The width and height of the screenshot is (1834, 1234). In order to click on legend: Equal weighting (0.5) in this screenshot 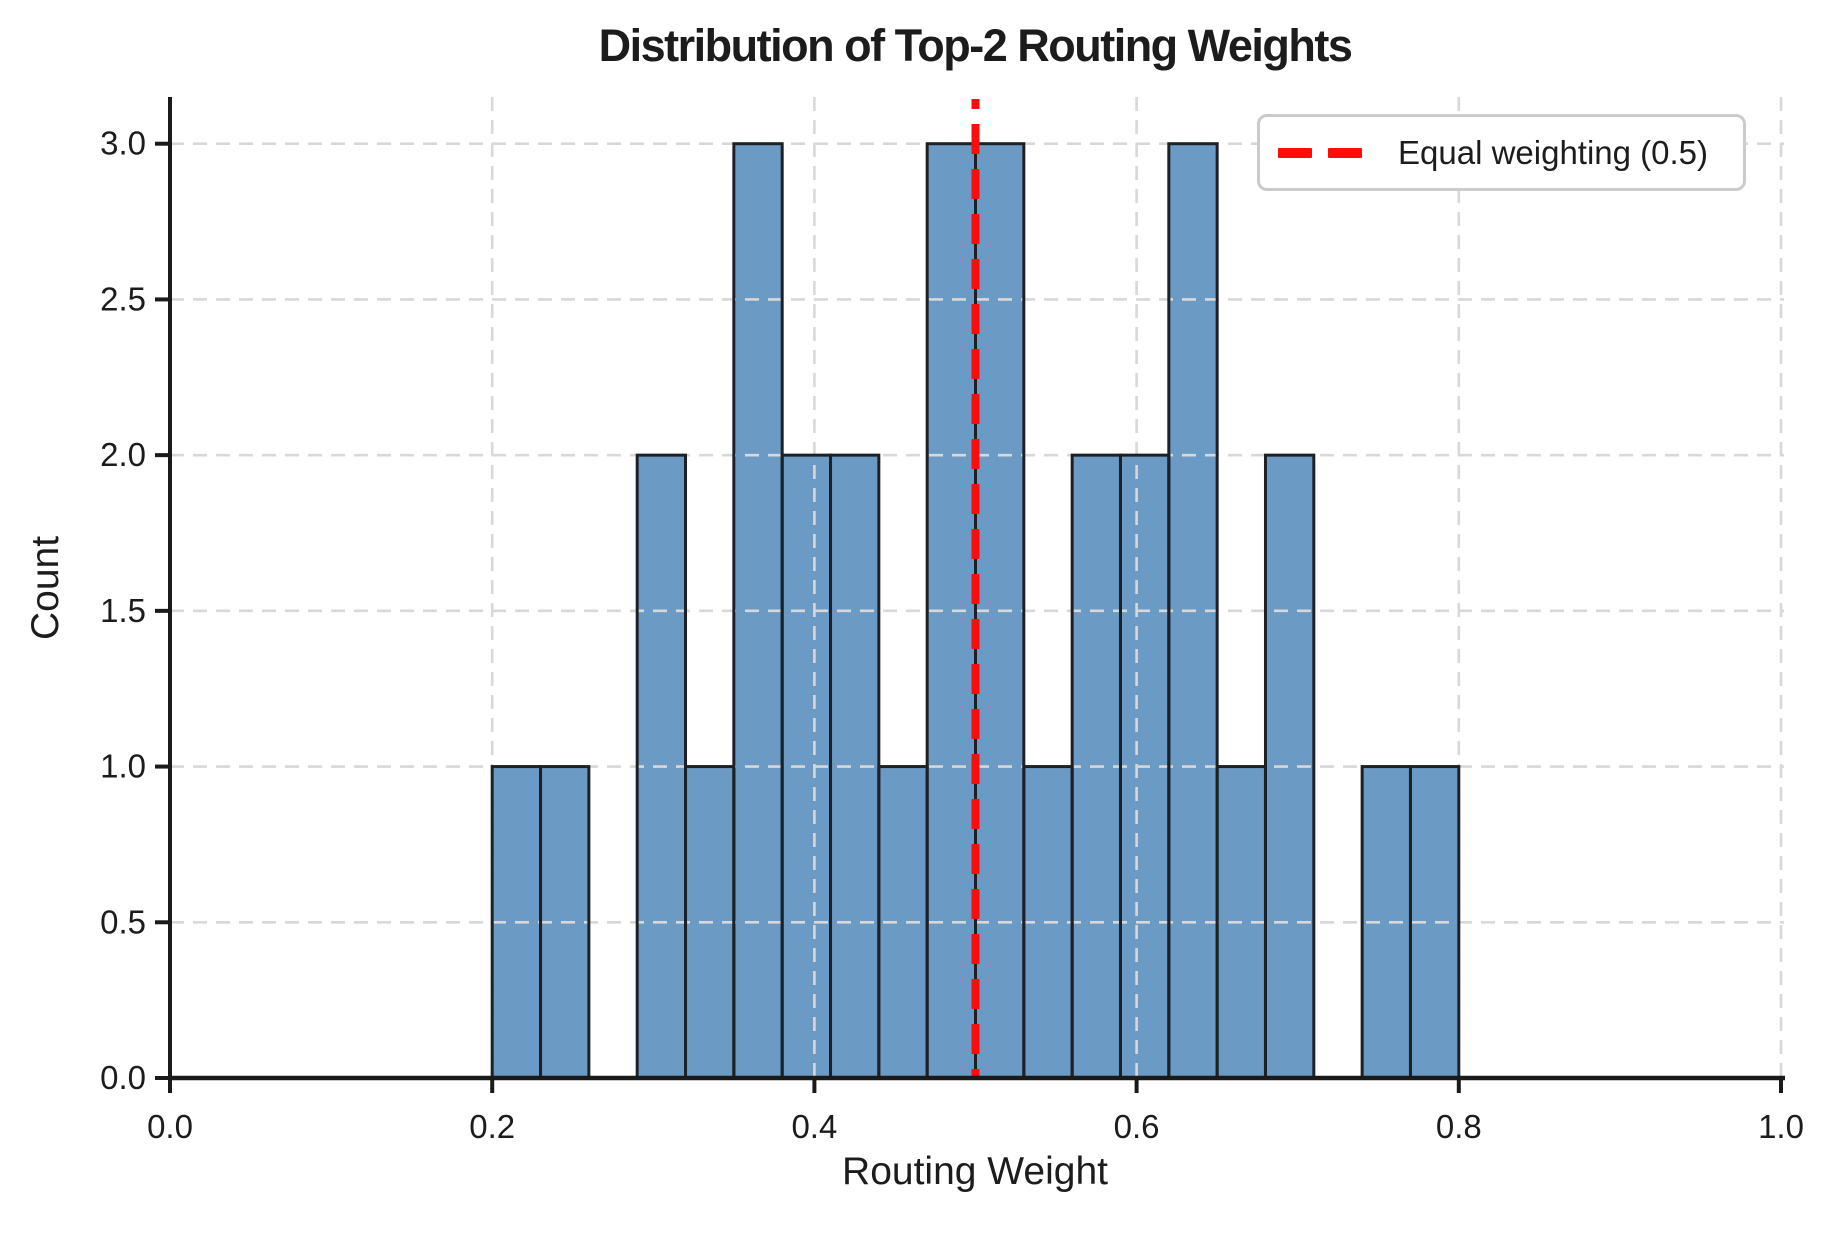, I will do `click(1501, 152)`.